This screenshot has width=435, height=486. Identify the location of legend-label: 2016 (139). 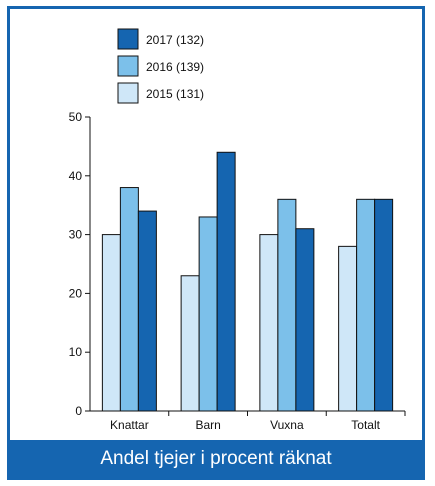
(175, 67).